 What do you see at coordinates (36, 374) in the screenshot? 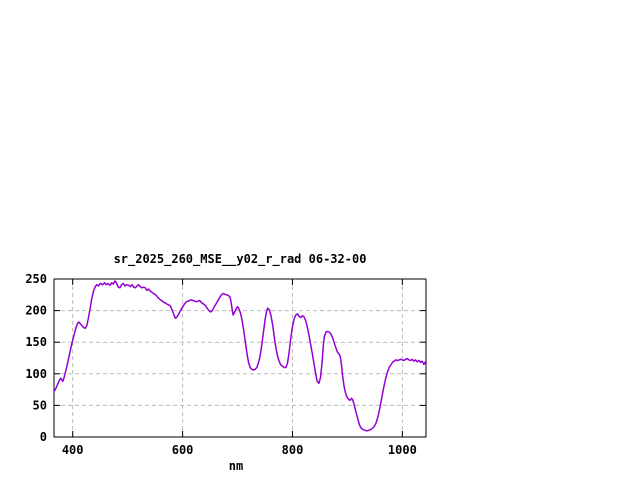
I see `y-tick-label: 100` at bounding box center [36, 374].